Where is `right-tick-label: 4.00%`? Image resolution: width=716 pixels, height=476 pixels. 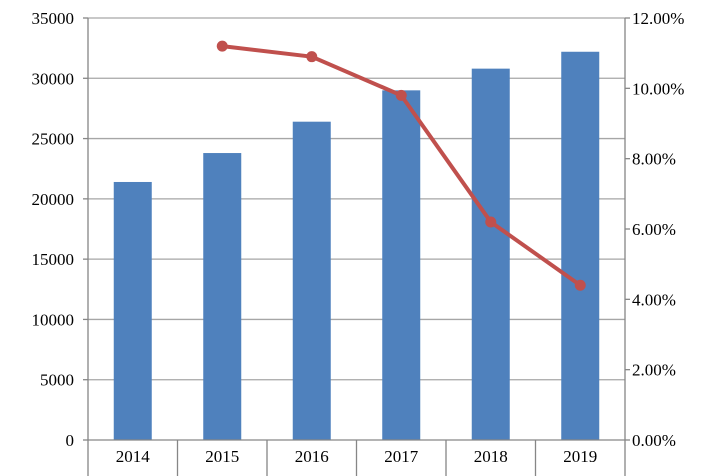 right-tick-label: 4.00% is located at coordinates (654, 299).